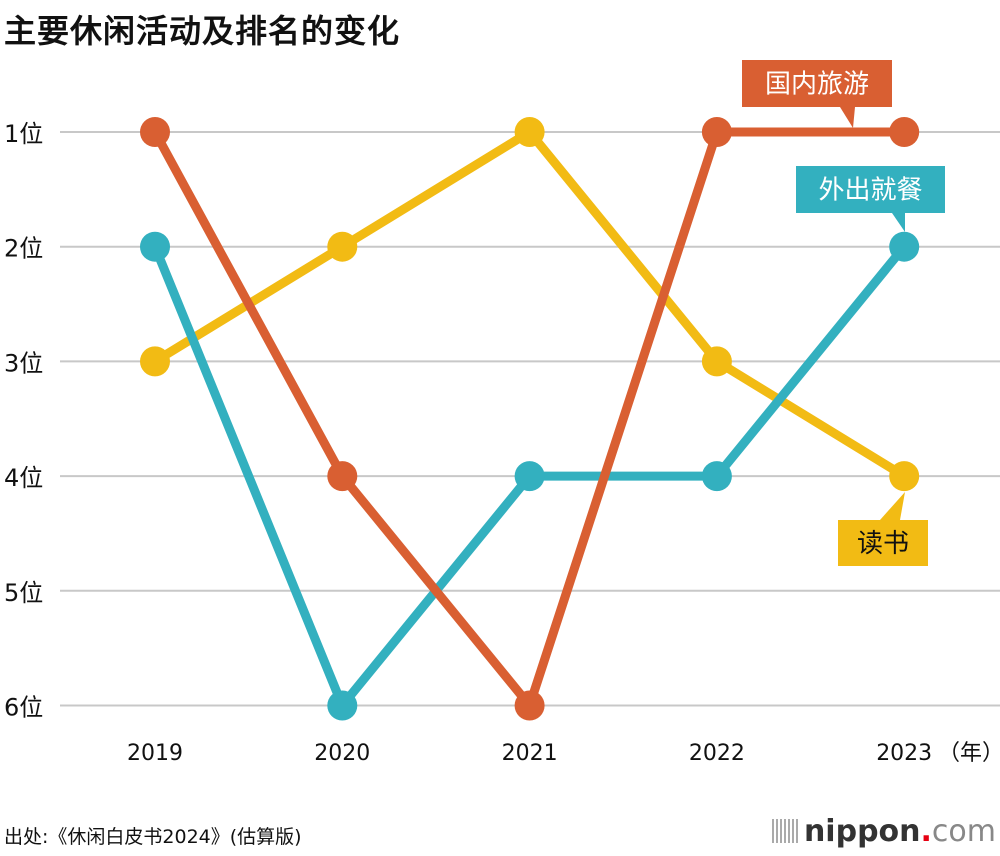 The image size is (1000, 856). I want to click on series-label: 国内旅游, so click(817, 85).